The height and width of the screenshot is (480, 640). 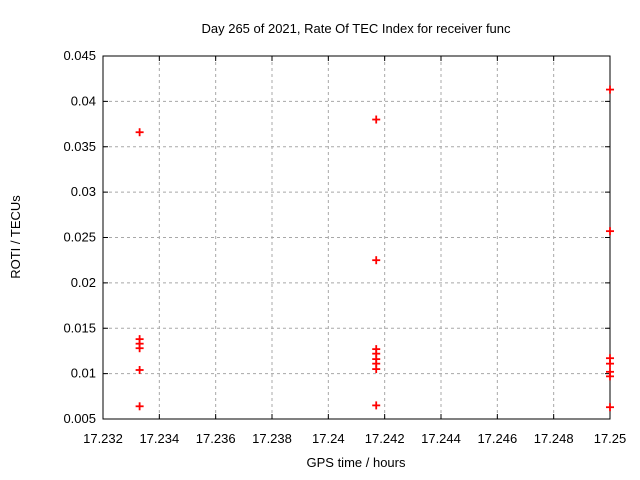 I want to click on y-tick-label: 0.045, so click(x=79, y=55).